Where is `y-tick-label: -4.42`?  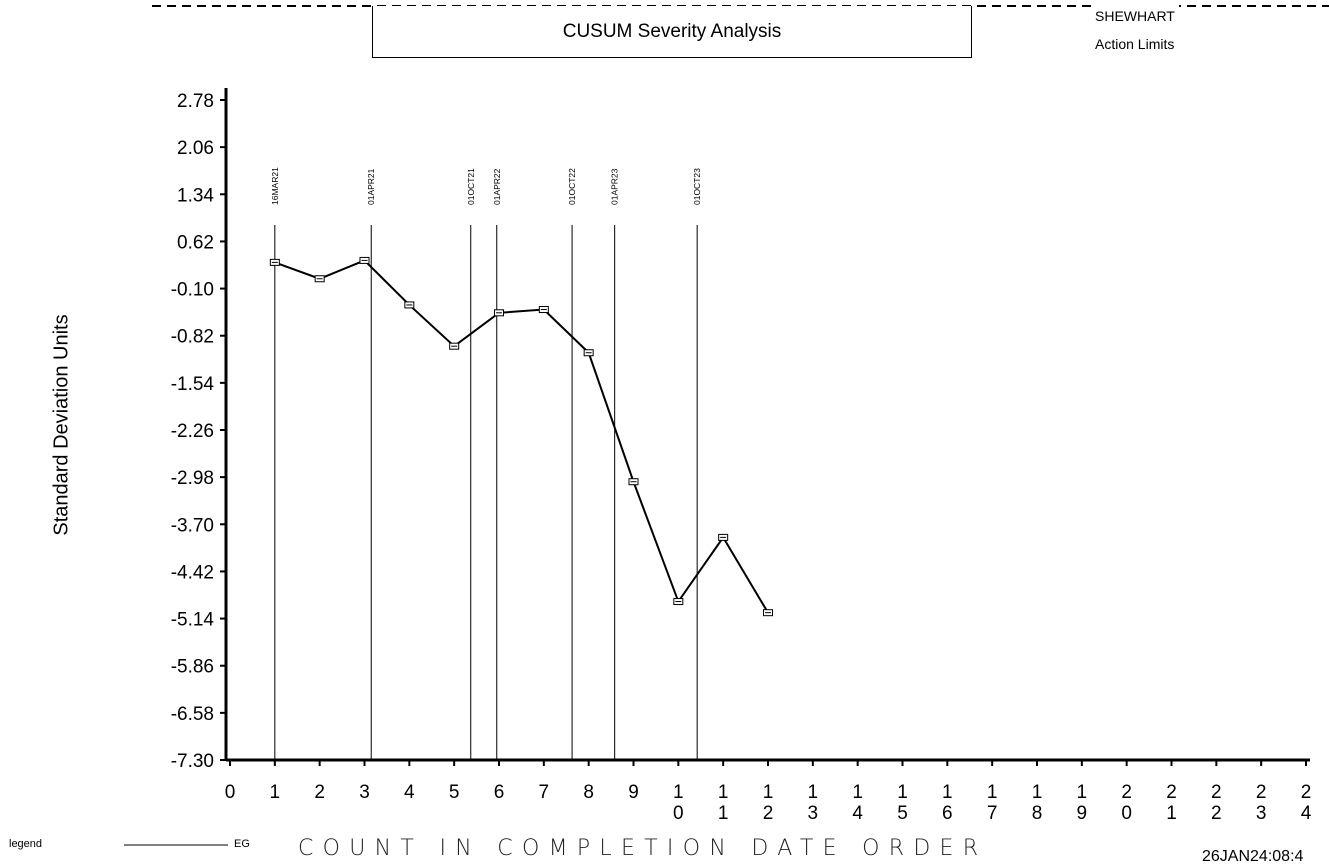
y-tick-label: -4.42 is located at coordinates (192, 572).